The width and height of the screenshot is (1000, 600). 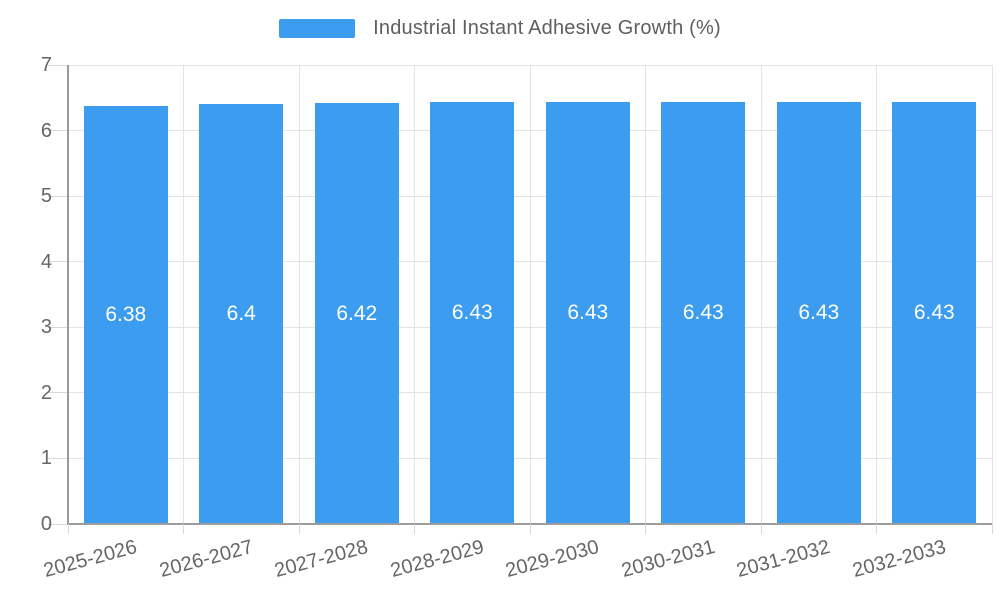 What do you see at coordinates (46, 261) in the screenshot?
I see `y-tick-label: 4` at bounding box center [46, 261].